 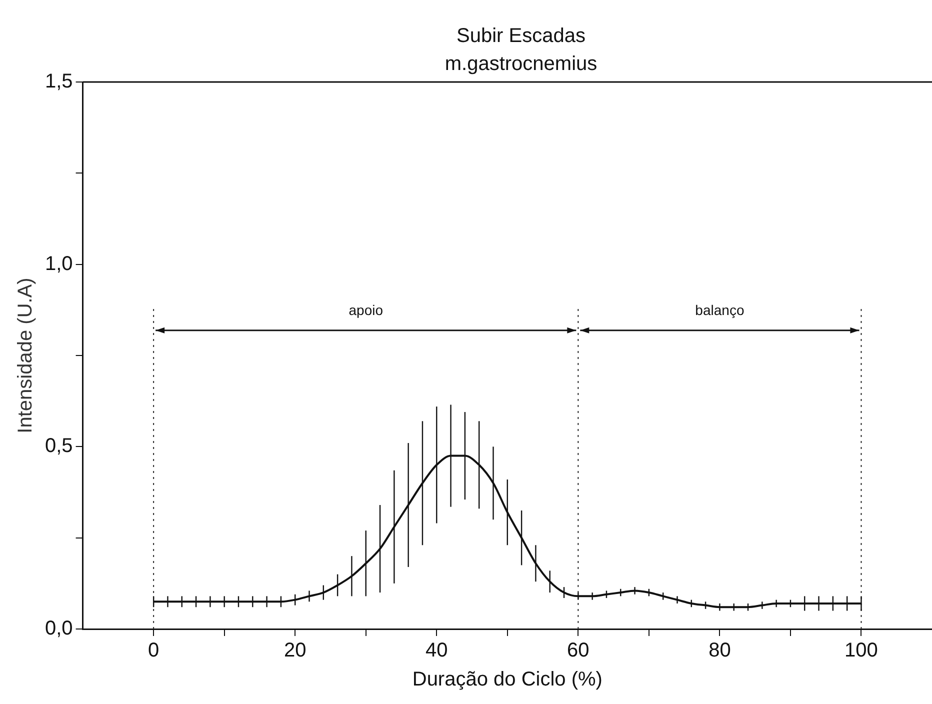 I want to click on x-tick-label: 80, so click(x=719, y=651).